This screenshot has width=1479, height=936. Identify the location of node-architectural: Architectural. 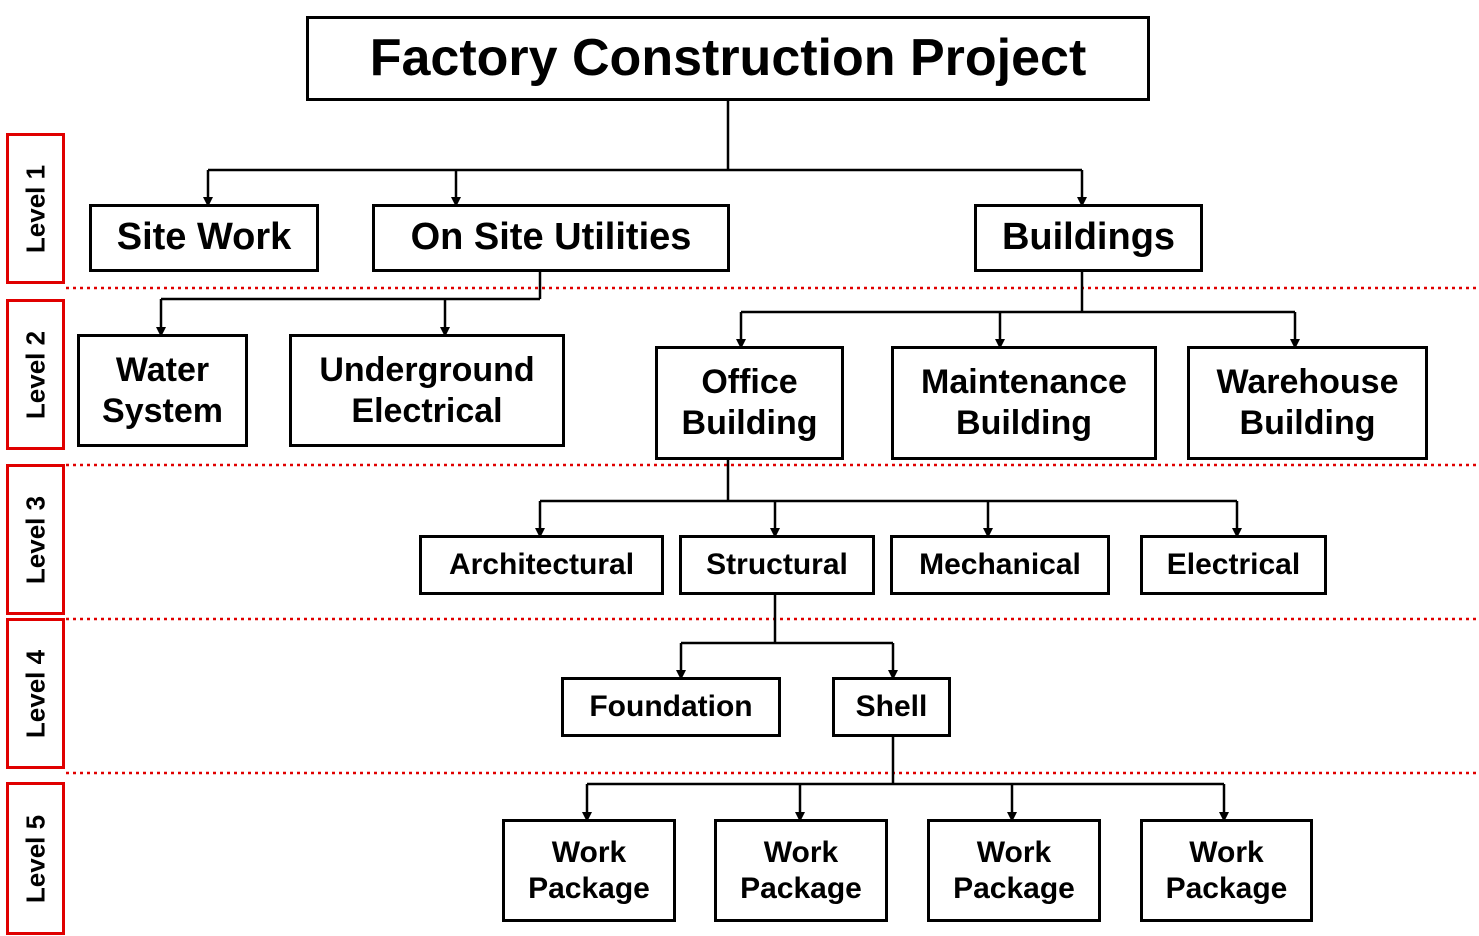
(541, 565).